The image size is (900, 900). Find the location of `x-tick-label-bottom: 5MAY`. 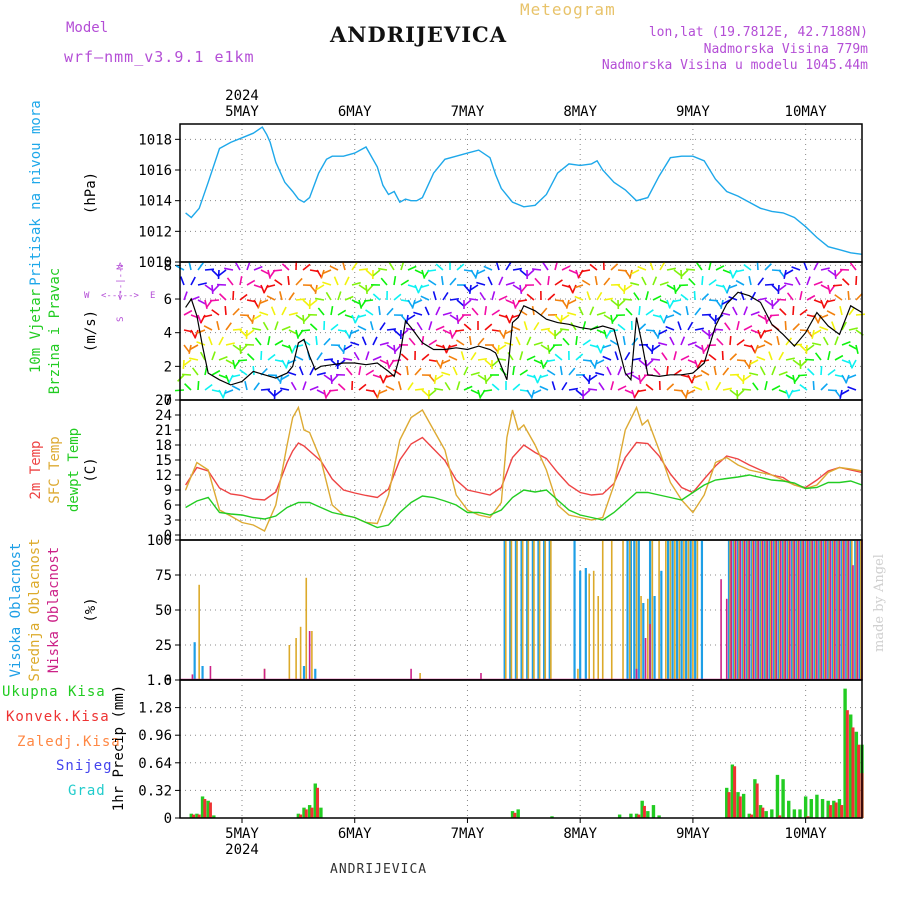

x-tick-label-bottom: 5MAY is located at coordinates (242, 834).